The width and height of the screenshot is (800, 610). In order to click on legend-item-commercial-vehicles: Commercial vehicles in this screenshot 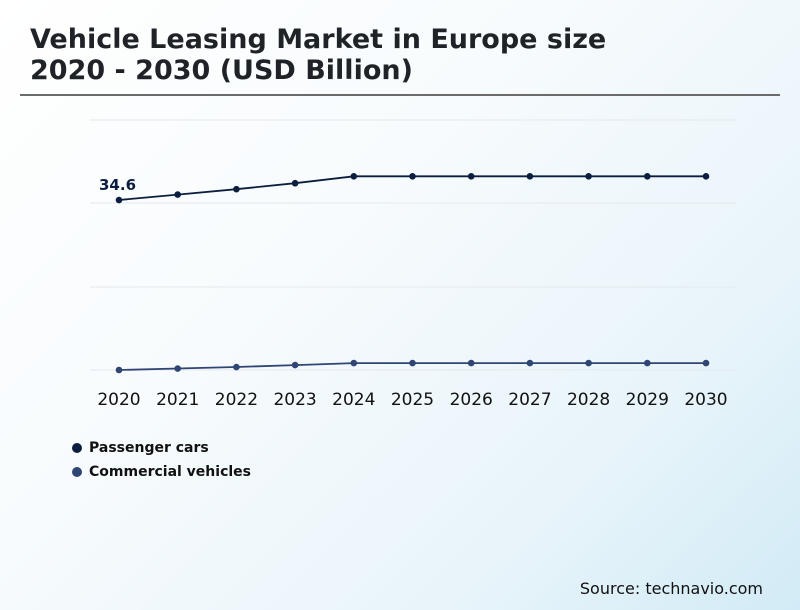, I will do `click(161, 472)`.